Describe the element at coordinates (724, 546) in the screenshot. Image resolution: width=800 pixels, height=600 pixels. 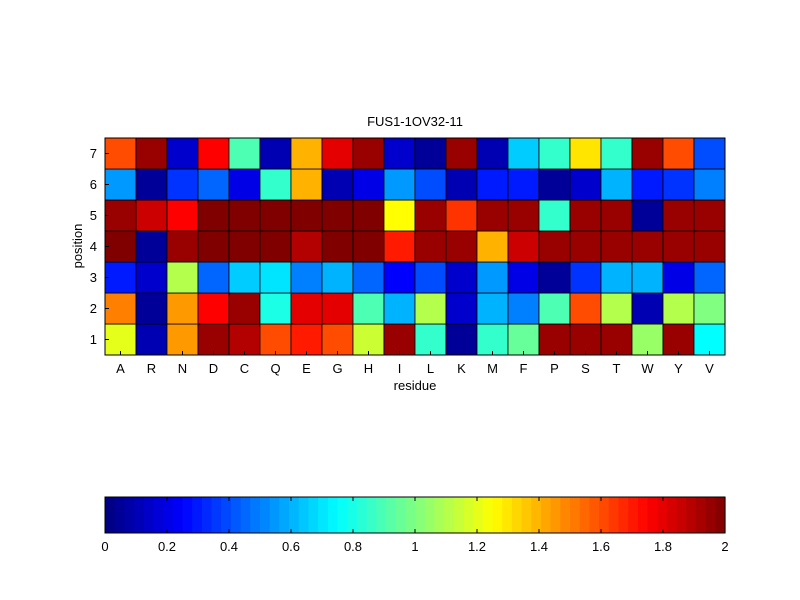
I see `colorbar-tick-label: 2` at that location.